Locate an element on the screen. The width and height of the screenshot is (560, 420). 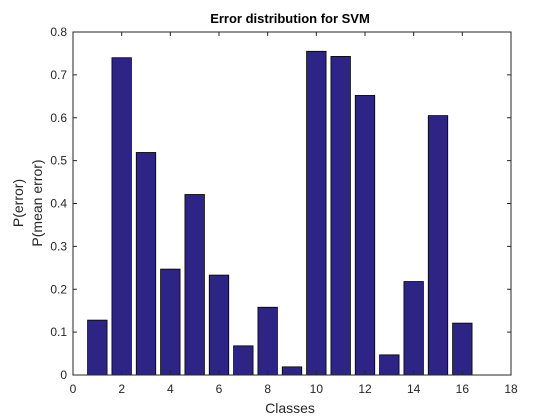
y-tick-label: 0.1 is located at coordinates (58, 332).